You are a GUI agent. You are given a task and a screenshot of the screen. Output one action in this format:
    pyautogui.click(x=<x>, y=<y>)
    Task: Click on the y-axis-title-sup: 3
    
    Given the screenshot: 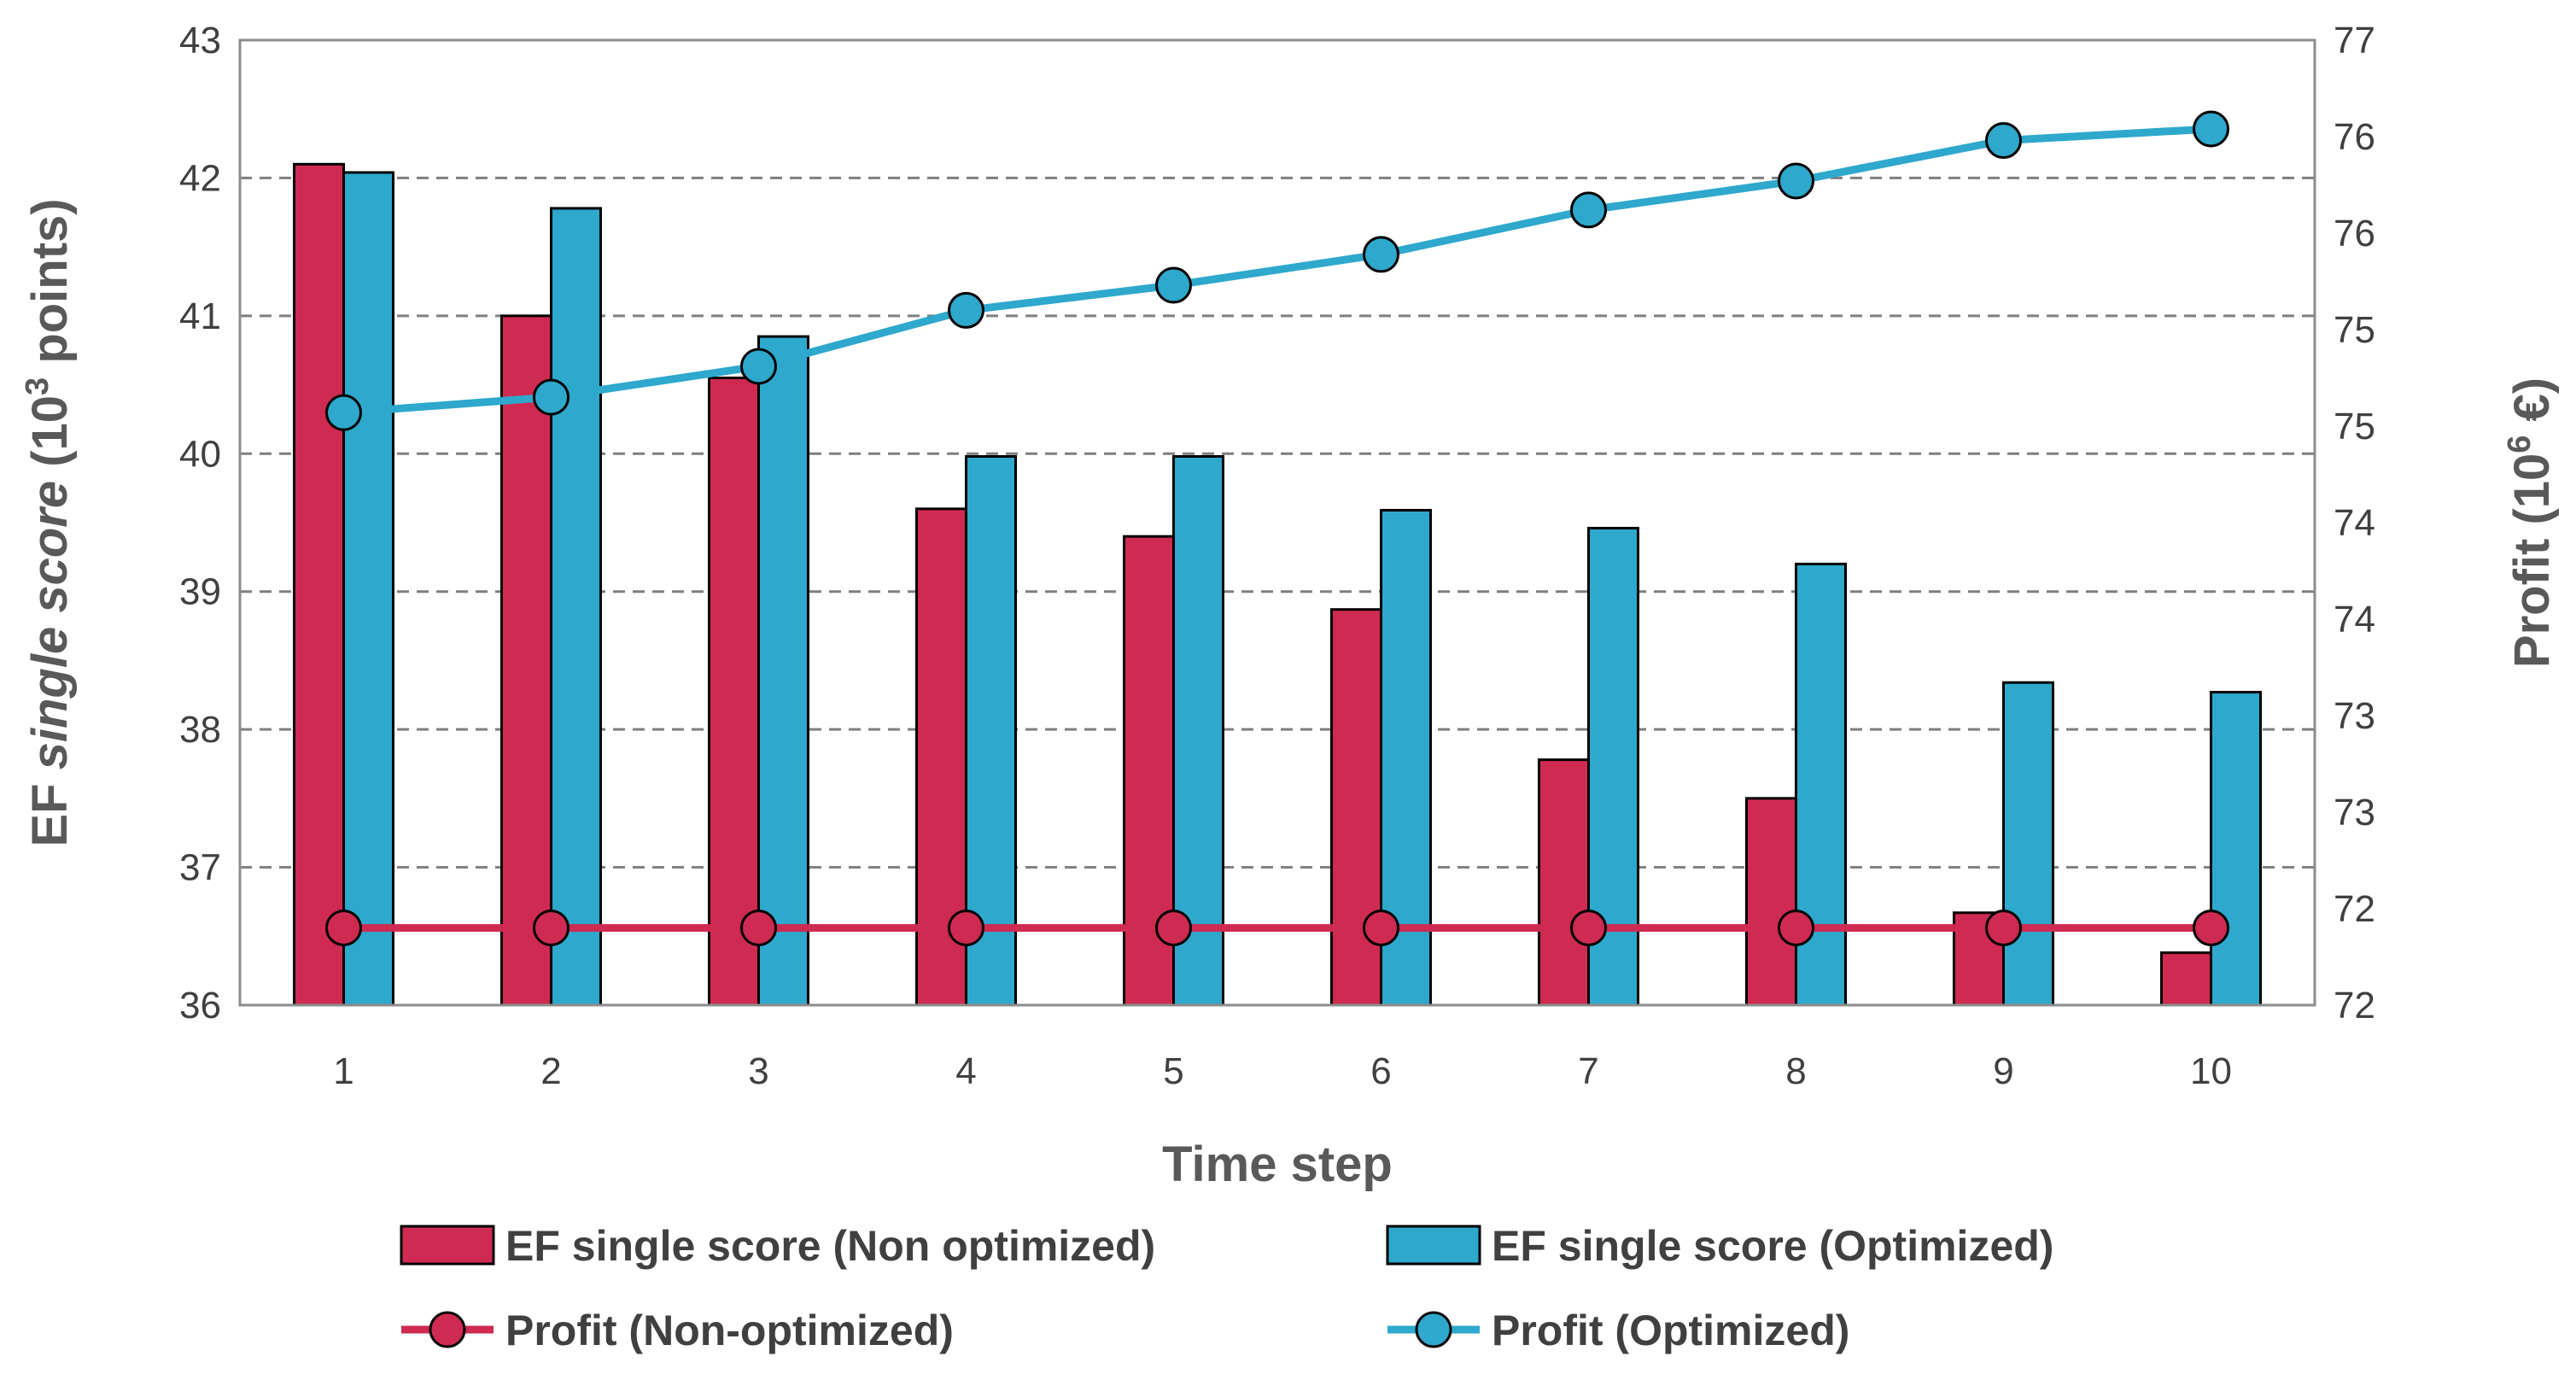 What is the action you would take?
    pyautogui.click(x=37, y=386)
    